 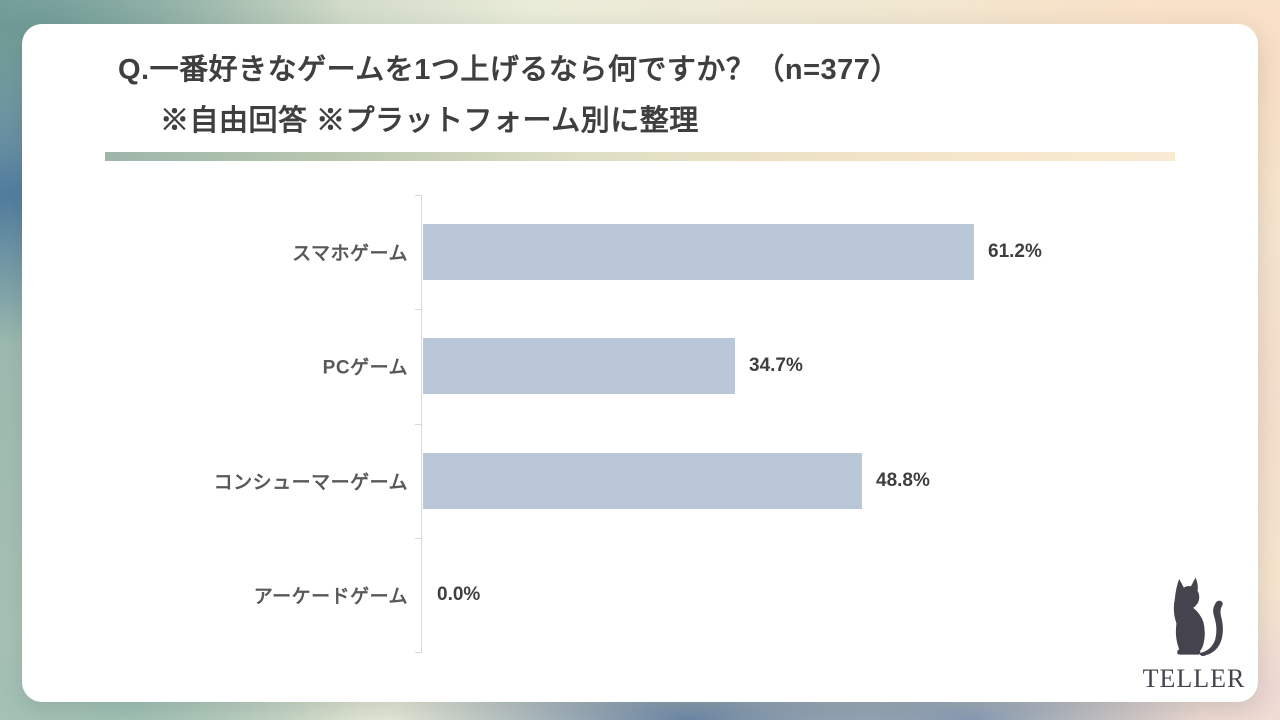 I want to click on chart-title-line1: Q.一番好きなゲームを1つ上げるなら何ですか？（n=377）, so click(x=509, y=70).